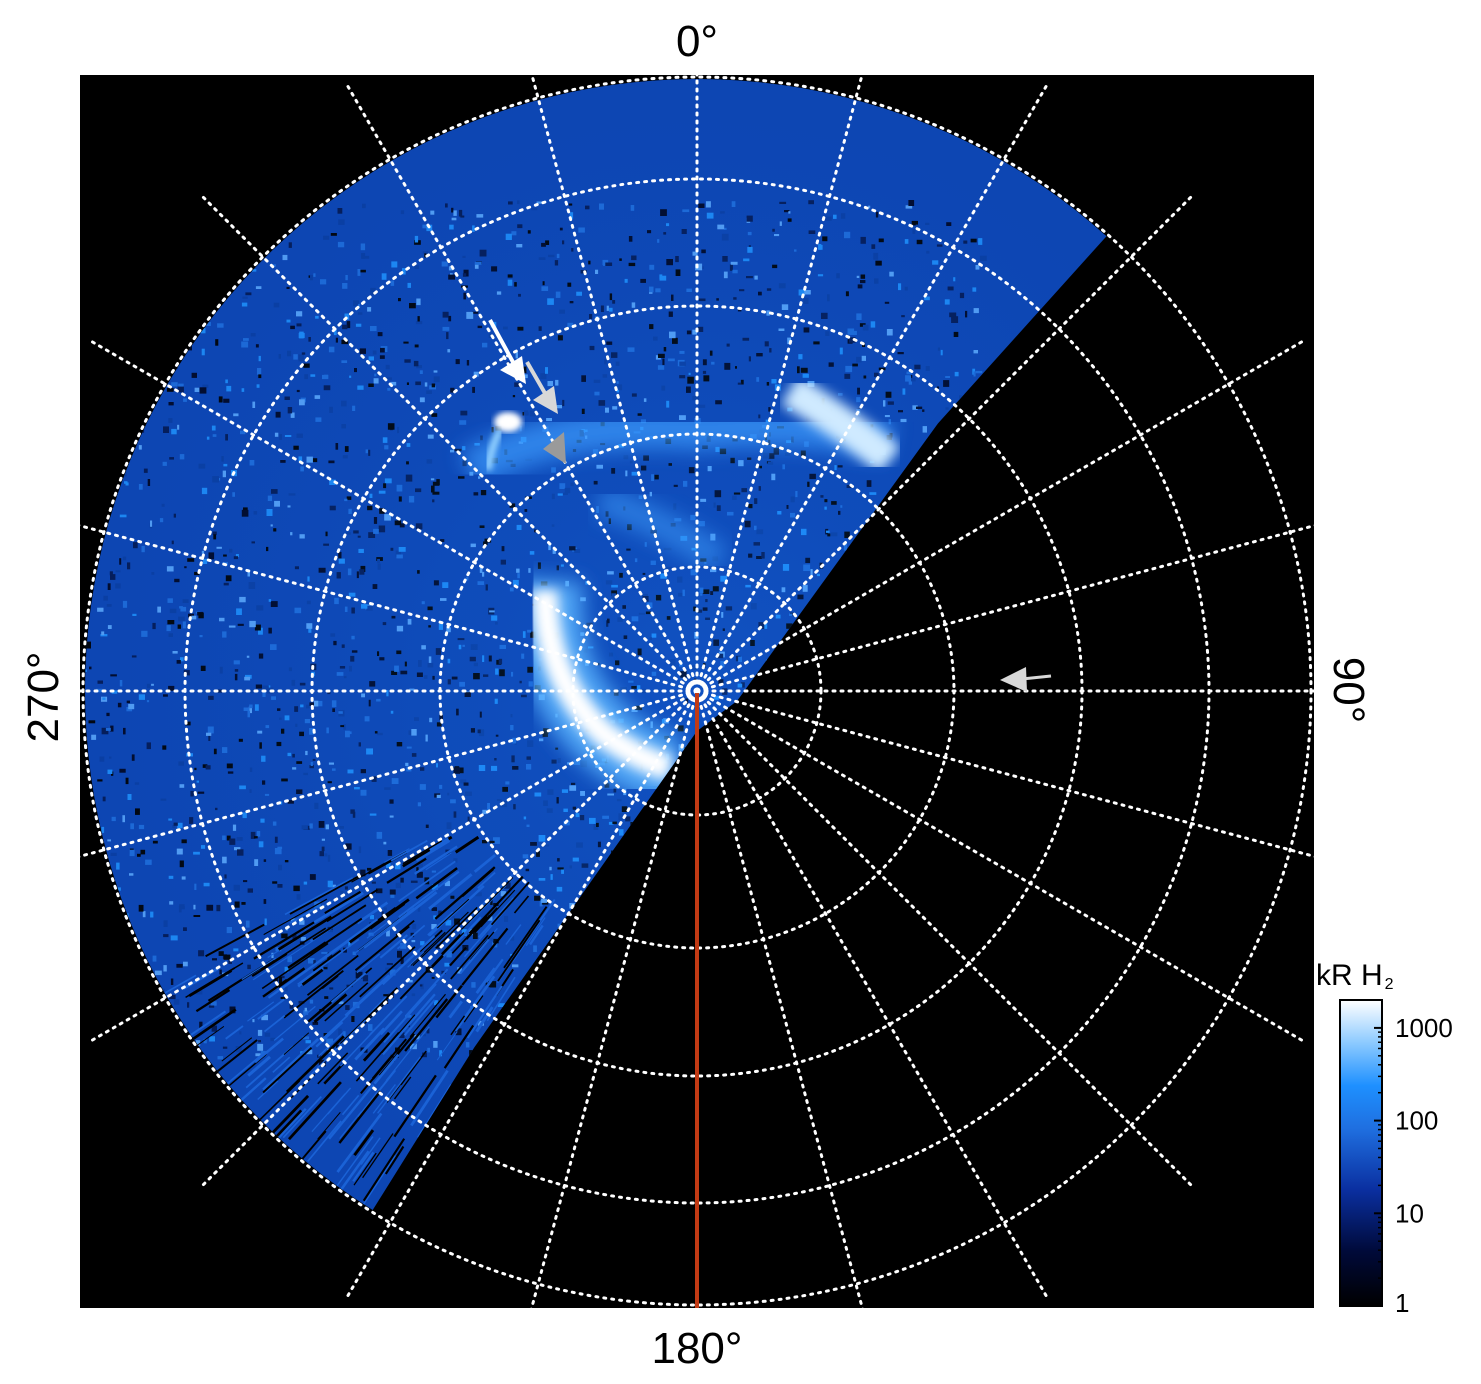  Describe the element at coordinates (507, 351) in the screenshot. I see `white-arrow` at that location.